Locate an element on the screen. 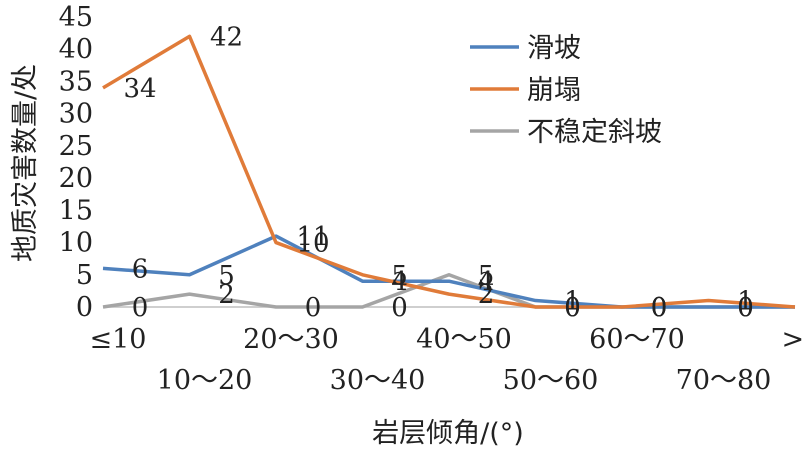  y-tick-label: 30 is located at coordinates (76, 114).